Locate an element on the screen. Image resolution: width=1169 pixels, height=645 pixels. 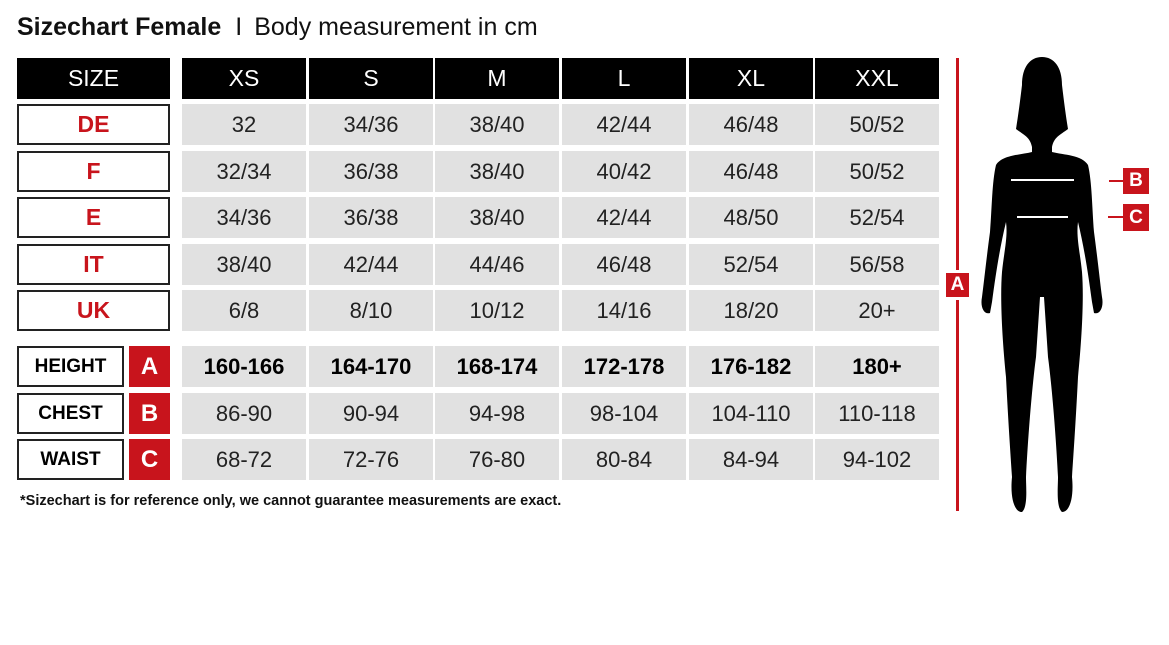
chest-marker-tick is located at coordinates (1116, 181).